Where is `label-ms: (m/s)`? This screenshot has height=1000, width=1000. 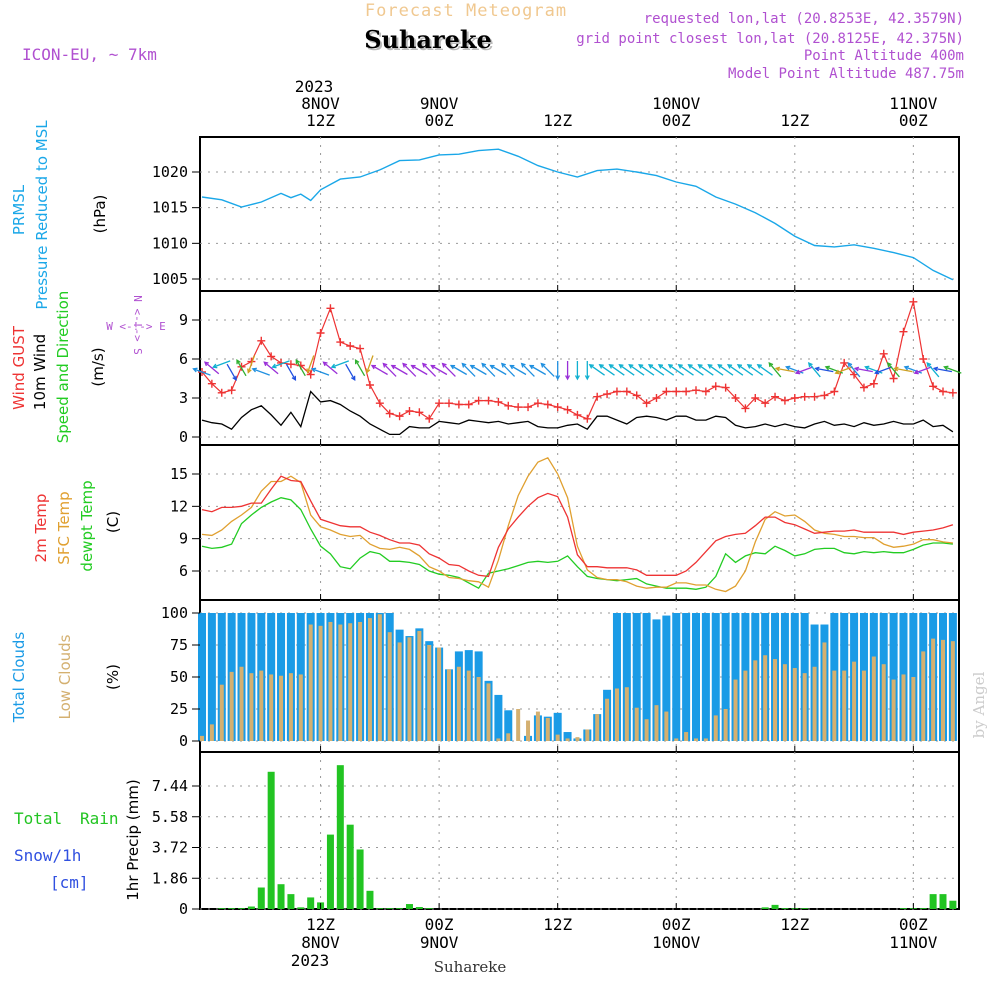 label-ms: (m/s) is located at coordinates (98, 366).